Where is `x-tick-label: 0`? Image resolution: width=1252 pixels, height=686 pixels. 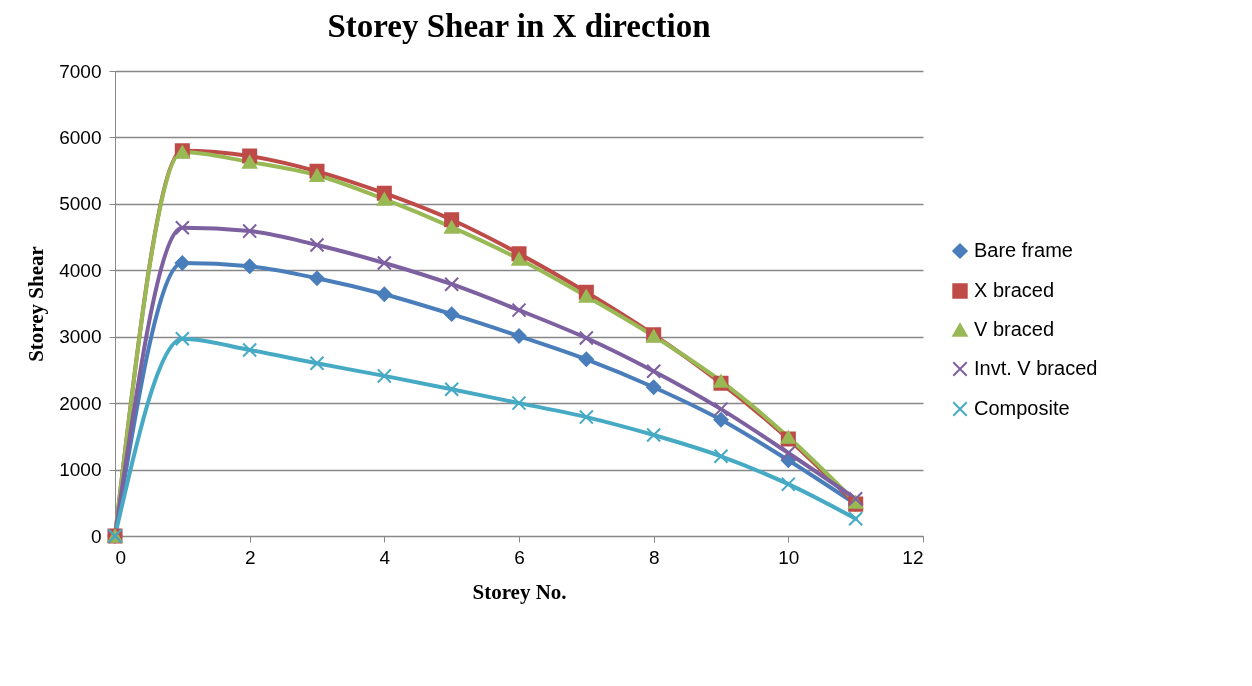 x-tick-label: 0 is located at coordinates (121, 557).